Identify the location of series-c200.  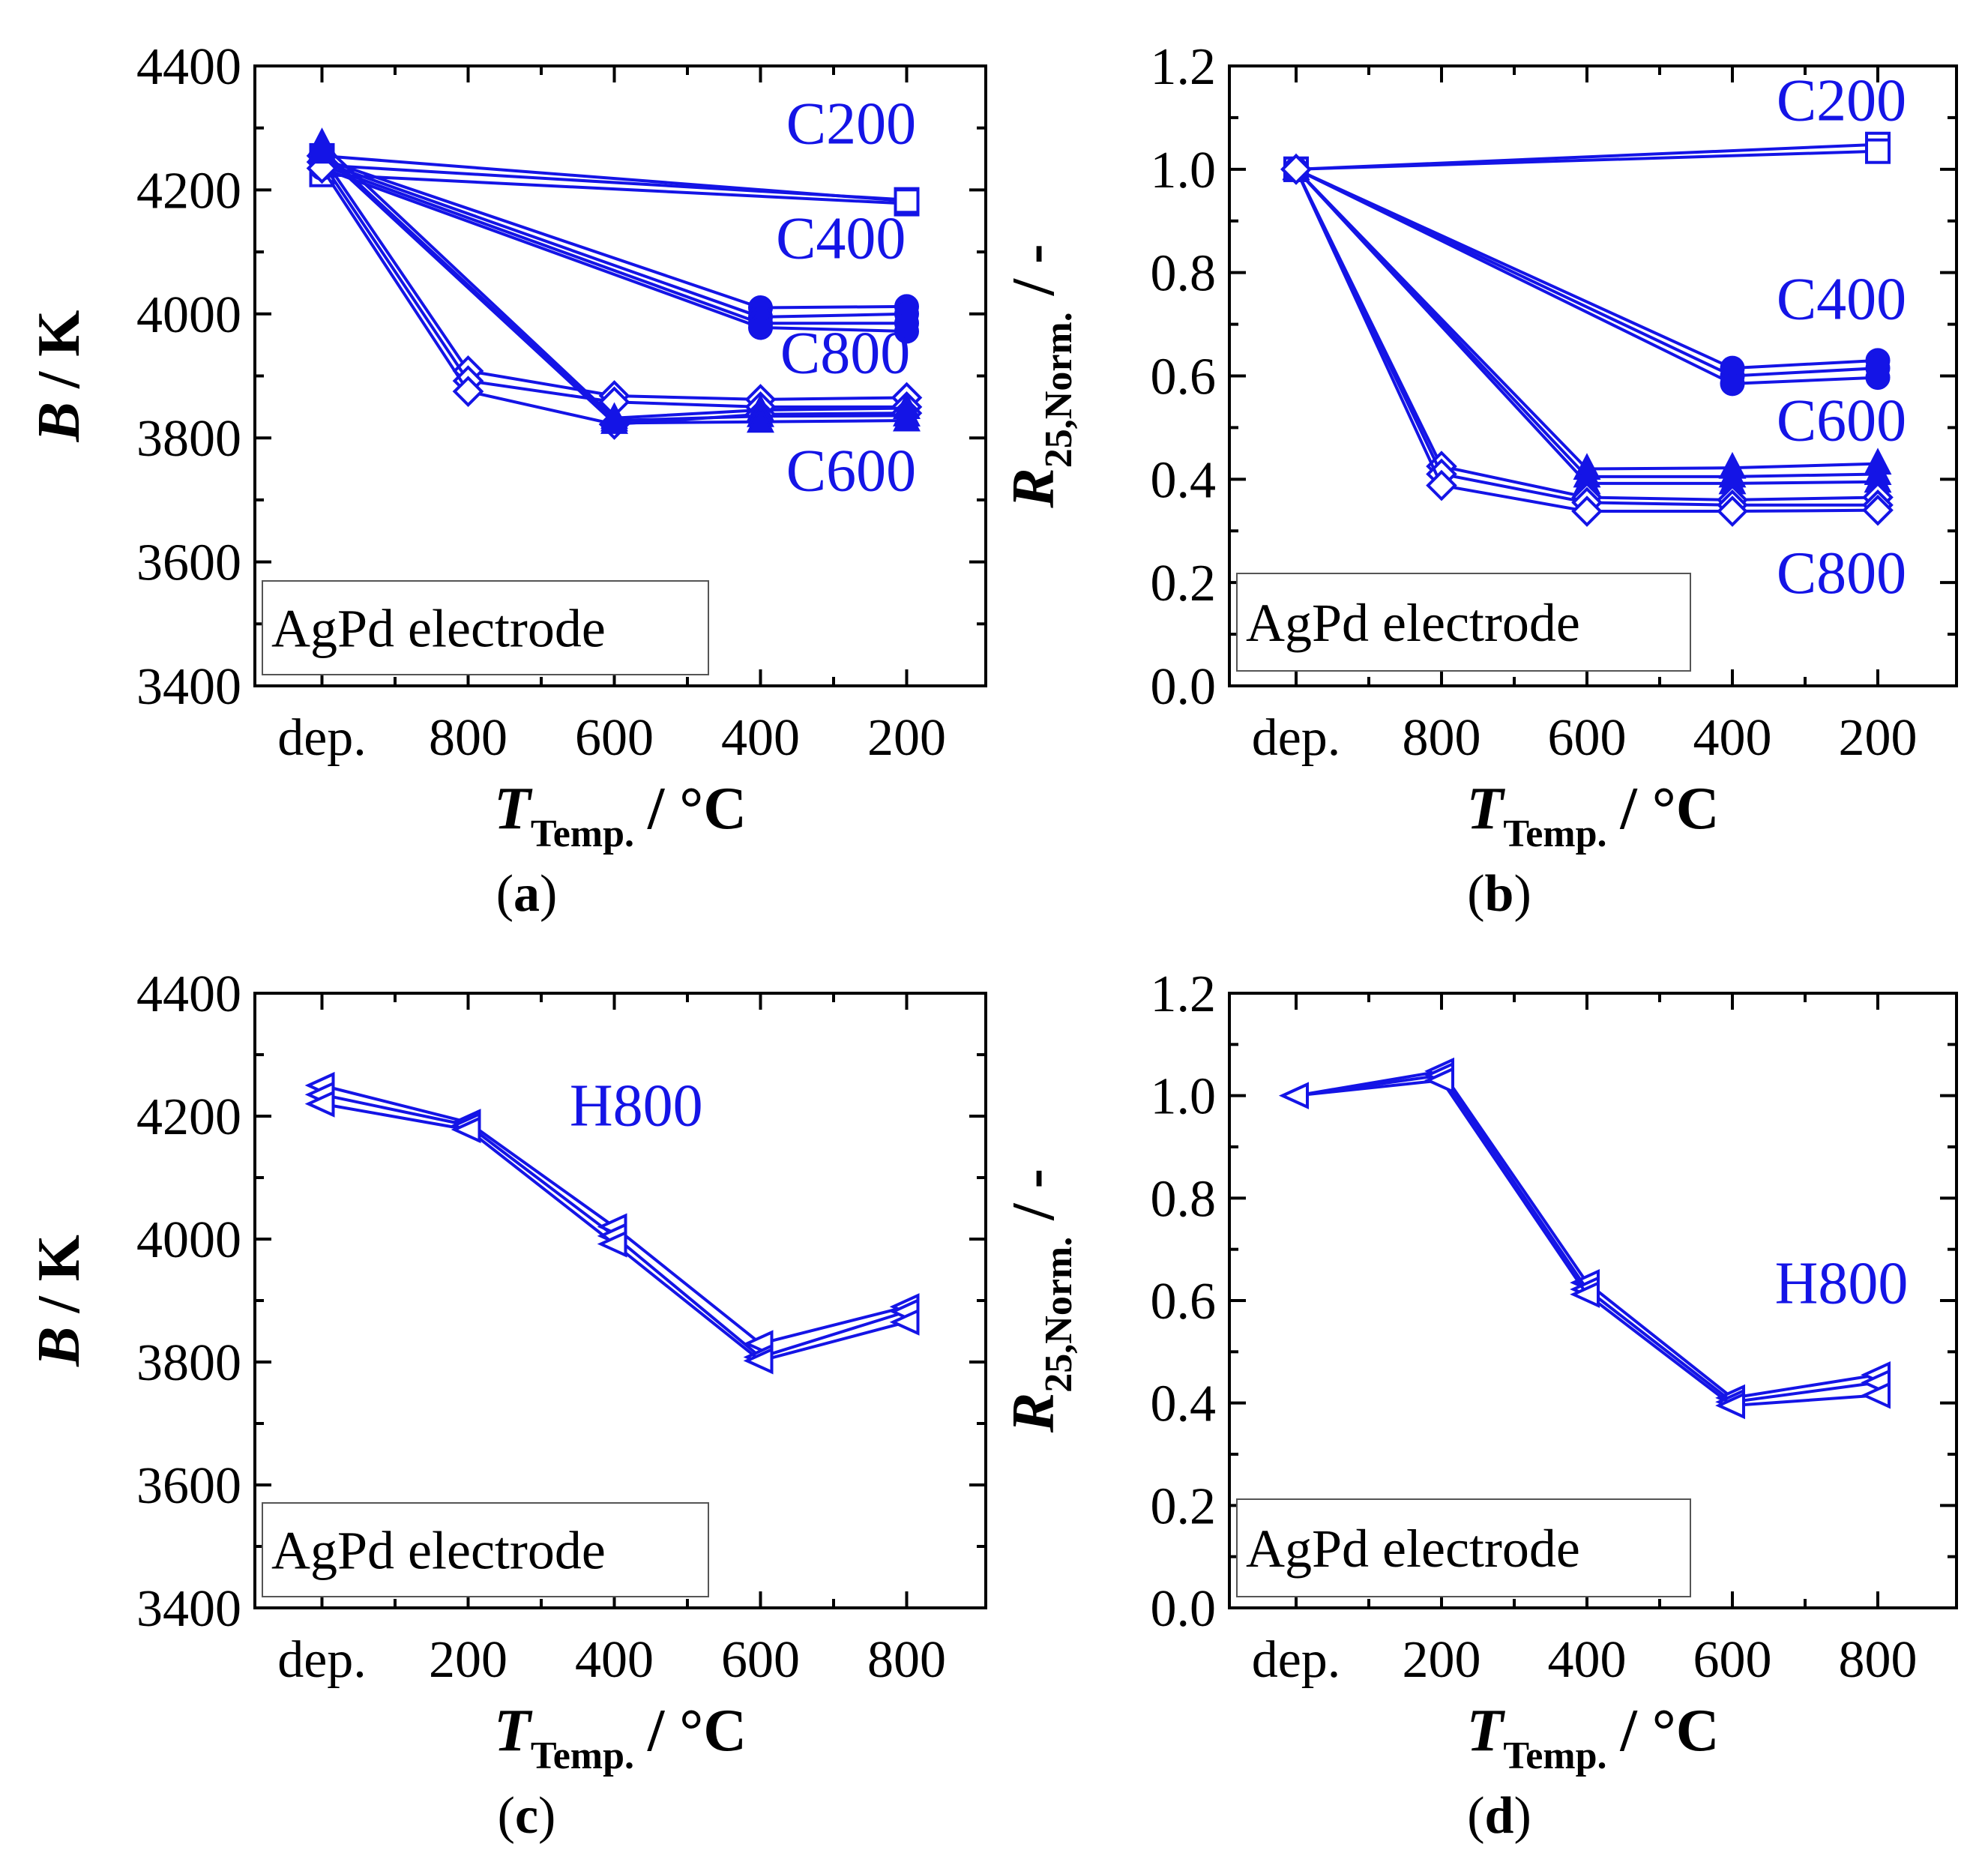
(1587, 156).